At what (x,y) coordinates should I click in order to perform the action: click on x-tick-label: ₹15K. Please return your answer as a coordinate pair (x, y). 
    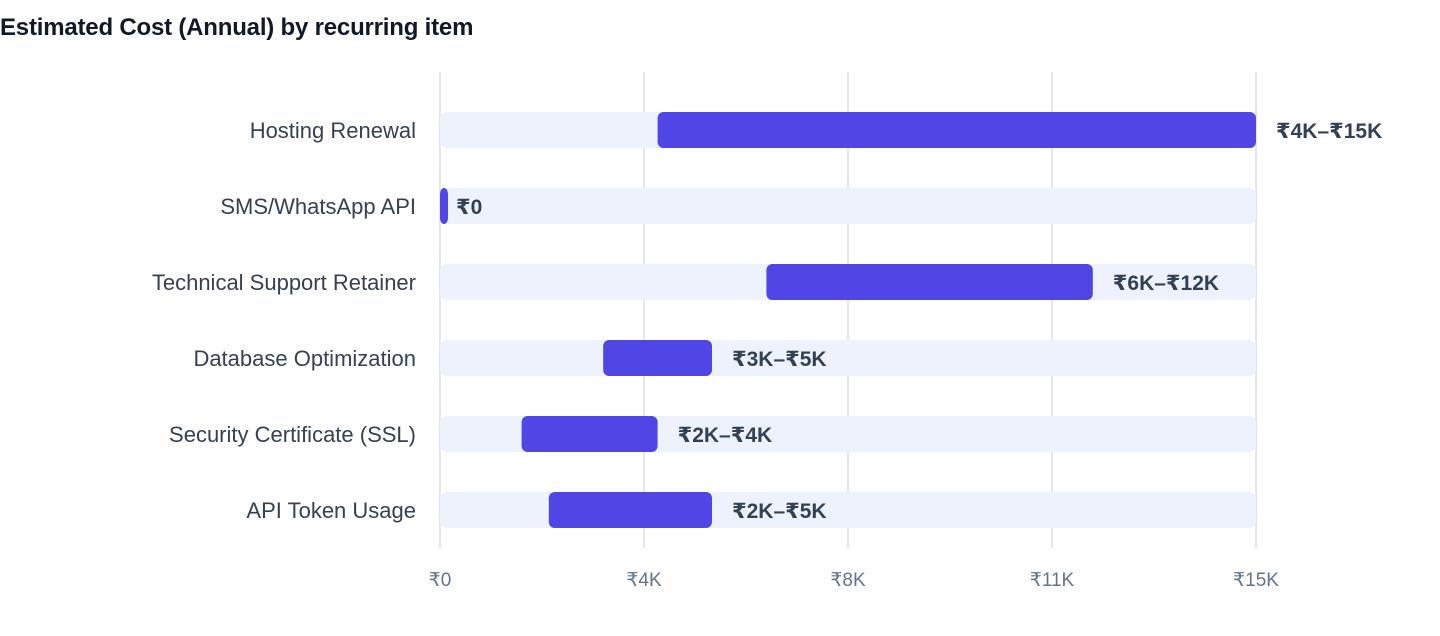
    Looking at the image, I should click on (1256, 580).